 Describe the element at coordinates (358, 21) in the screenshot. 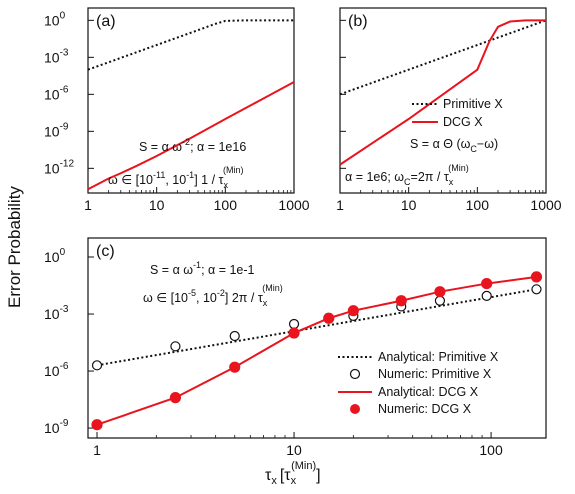

I see `panel-b-label: (b)` at that location.